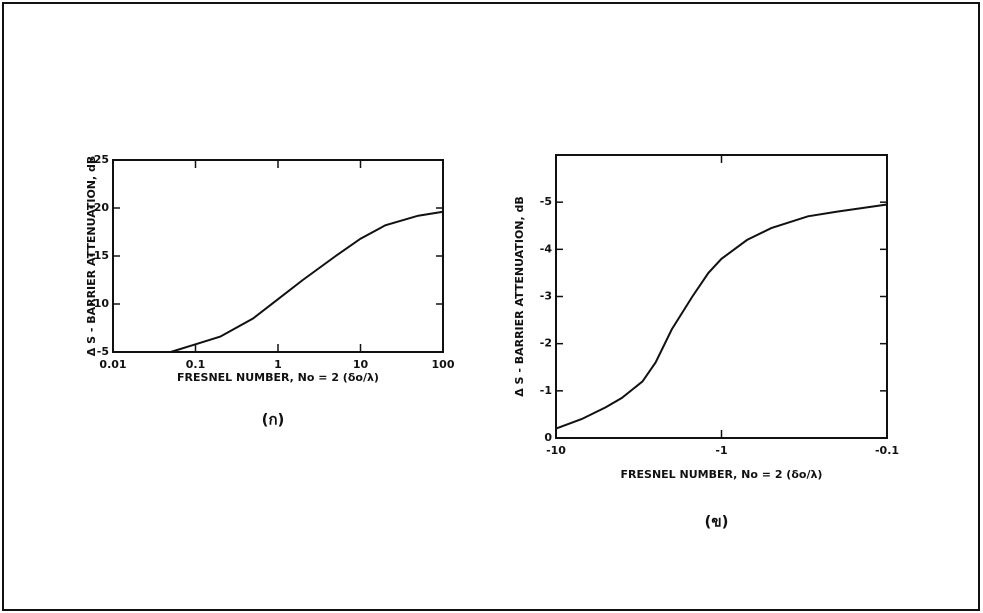 The width and height of the screenshot is (983, 613). I want to click on x-tick-label: 1, so click(278, 364).